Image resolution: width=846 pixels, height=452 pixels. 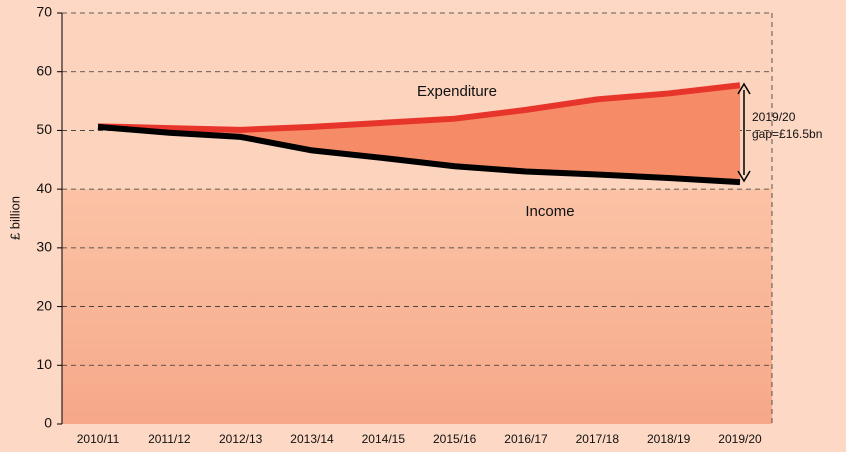 What do you see at coordinates (48, 423) in the screenshot?
I see `y-tick-label: 0` at bounding box center [48, 423].